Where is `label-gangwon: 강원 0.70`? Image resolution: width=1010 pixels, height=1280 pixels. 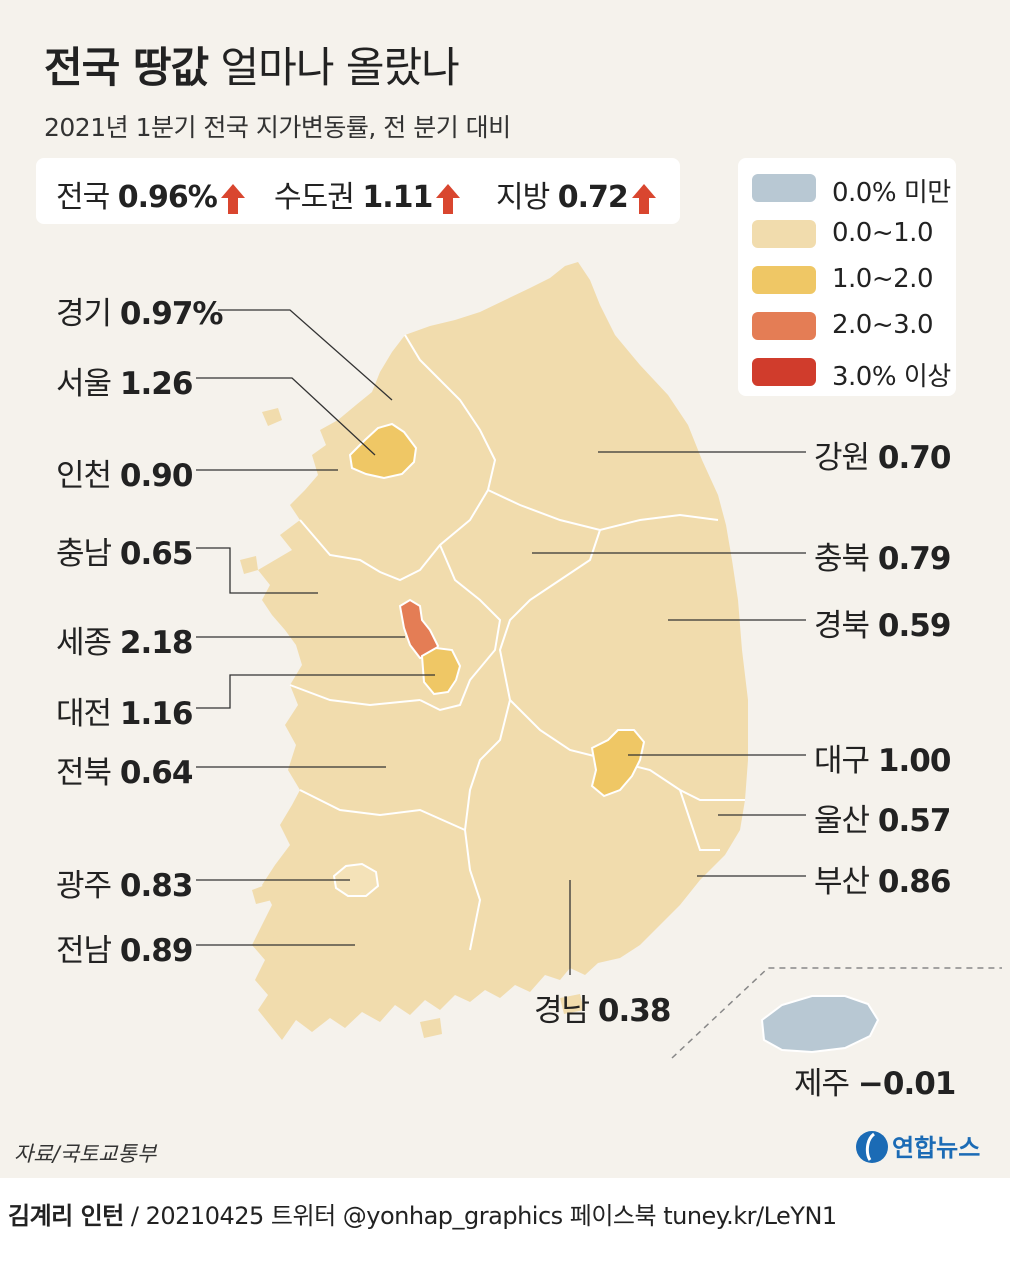
label-gangwon: 강원 0.70 is located at coordinates (882, 458).